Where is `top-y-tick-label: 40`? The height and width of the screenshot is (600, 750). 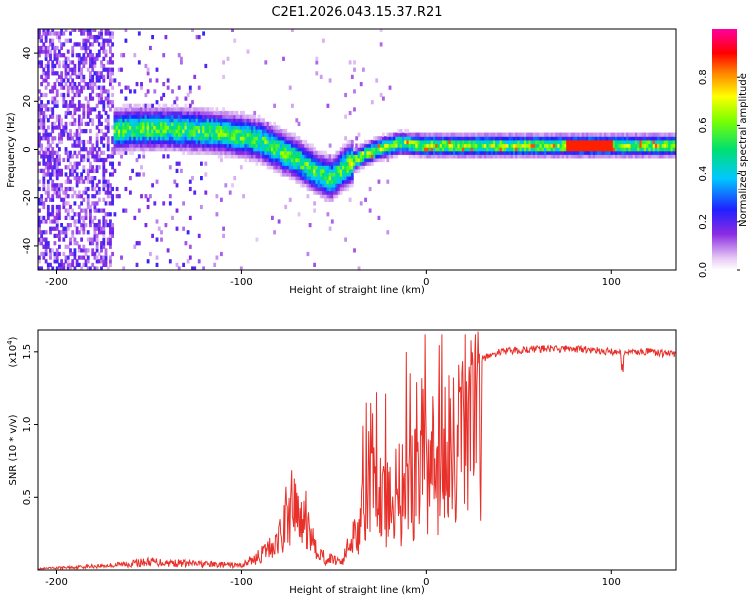
top-y-tick-label: 40 is located at coordinates (27, 53).